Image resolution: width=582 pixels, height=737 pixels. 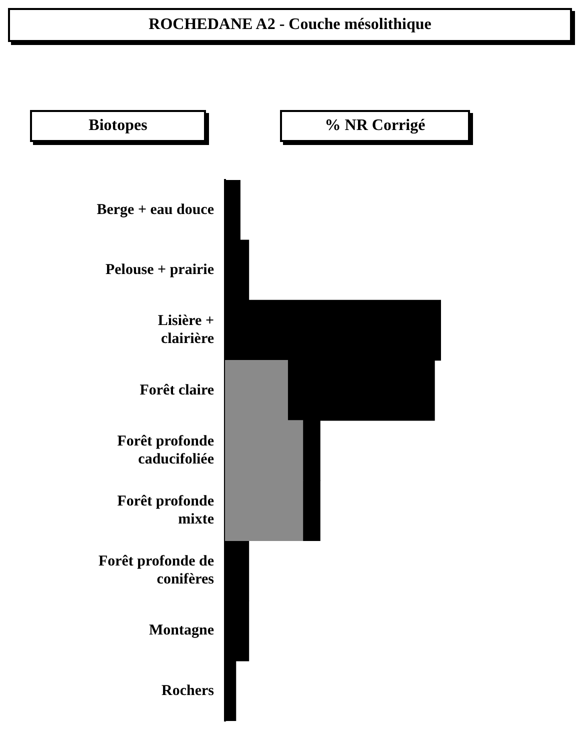 What do you see at coordinates (165, 450) in the screenshot?
I see `y-tick-label: Forêt profonde caducifoliée` at bounding box center [165, 450].